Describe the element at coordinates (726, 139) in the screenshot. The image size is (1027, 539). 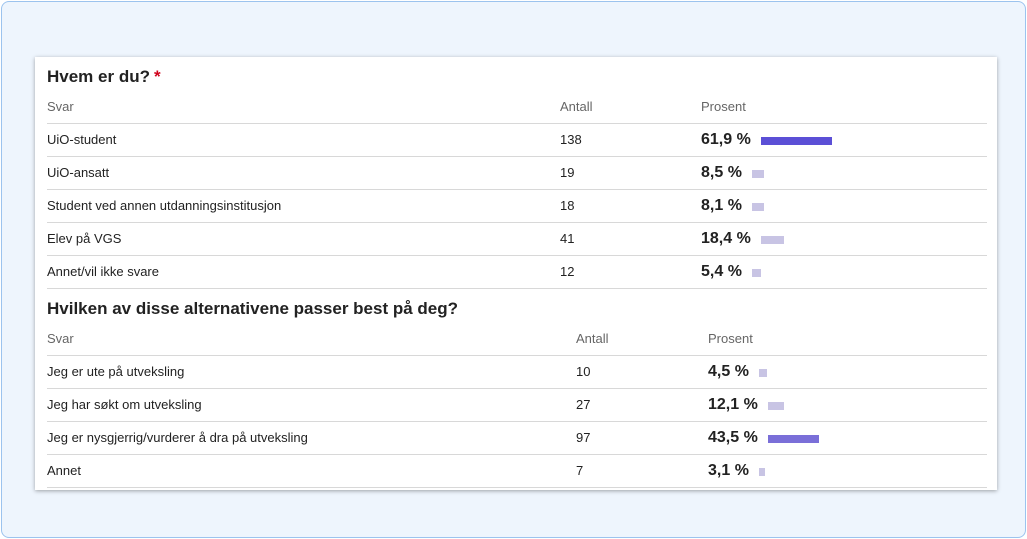
I see `percent-label: 61,9 %` at that location.